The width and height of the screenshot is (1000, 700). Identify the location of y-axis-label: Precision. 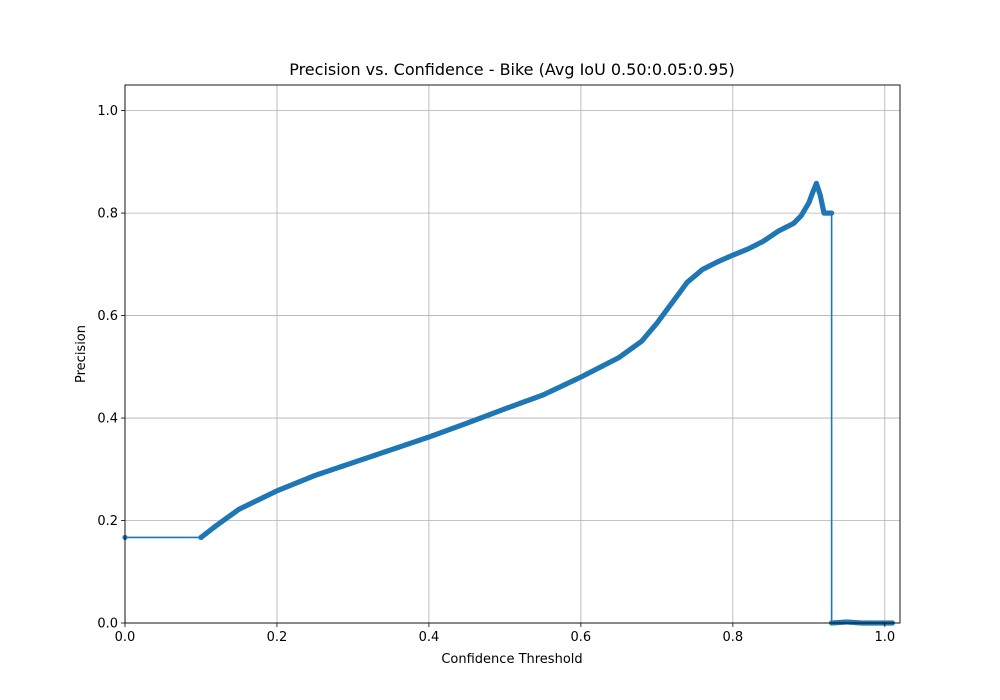
(81, 354).